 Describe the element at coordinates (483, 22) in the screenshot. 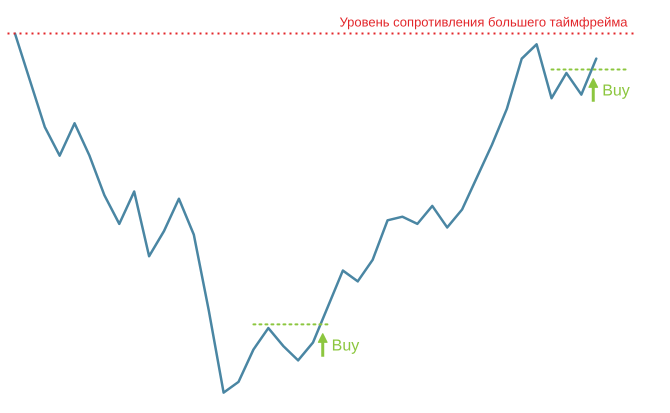

I see `ref-line-label: Уровень сопротивления большего таймфрейма` at that location.